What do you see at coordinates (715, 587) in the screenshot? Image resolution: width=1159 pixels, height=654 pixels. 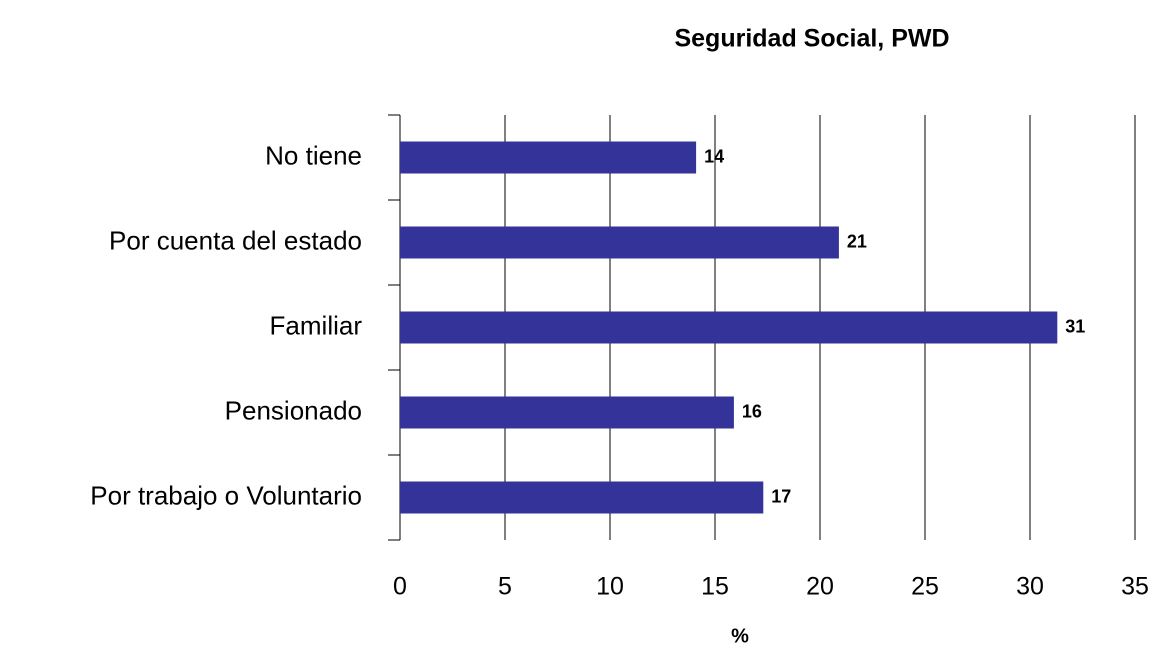 I see `x-tick-label: 15` at bounding box center [715, 587].